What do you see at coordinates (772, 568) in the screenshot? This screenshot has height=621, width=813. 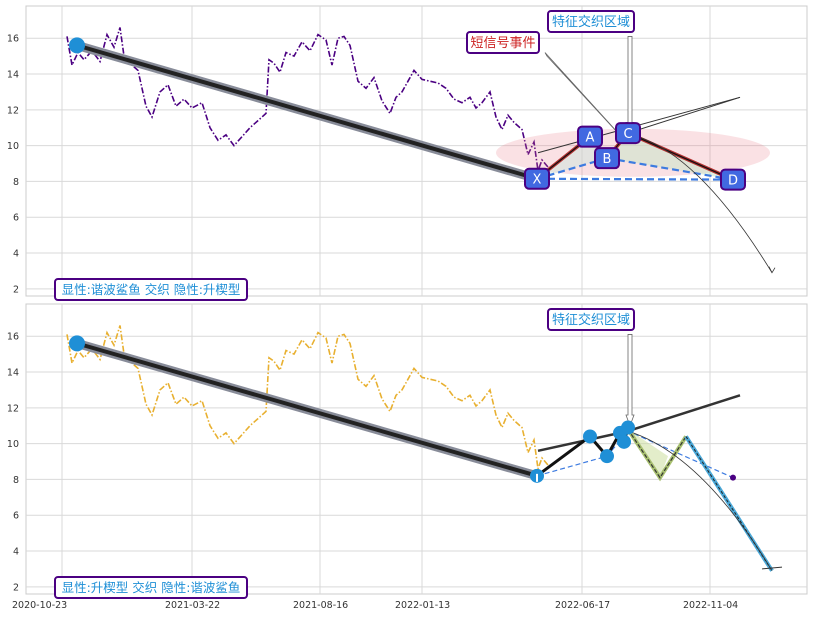 I see `target-marker` at bounding box center [772, 568].